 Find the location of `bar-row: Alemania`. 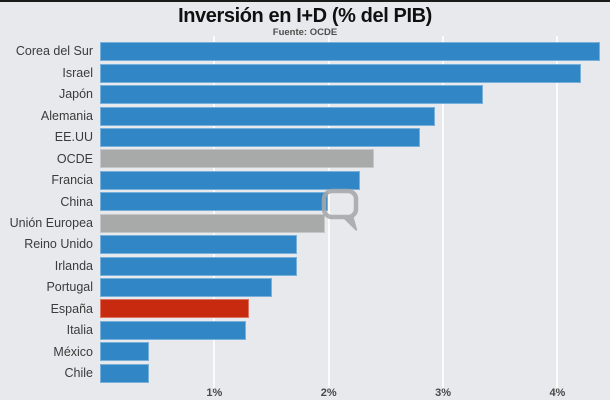

bar-row: Alemania is located at coordinates (305, 115).